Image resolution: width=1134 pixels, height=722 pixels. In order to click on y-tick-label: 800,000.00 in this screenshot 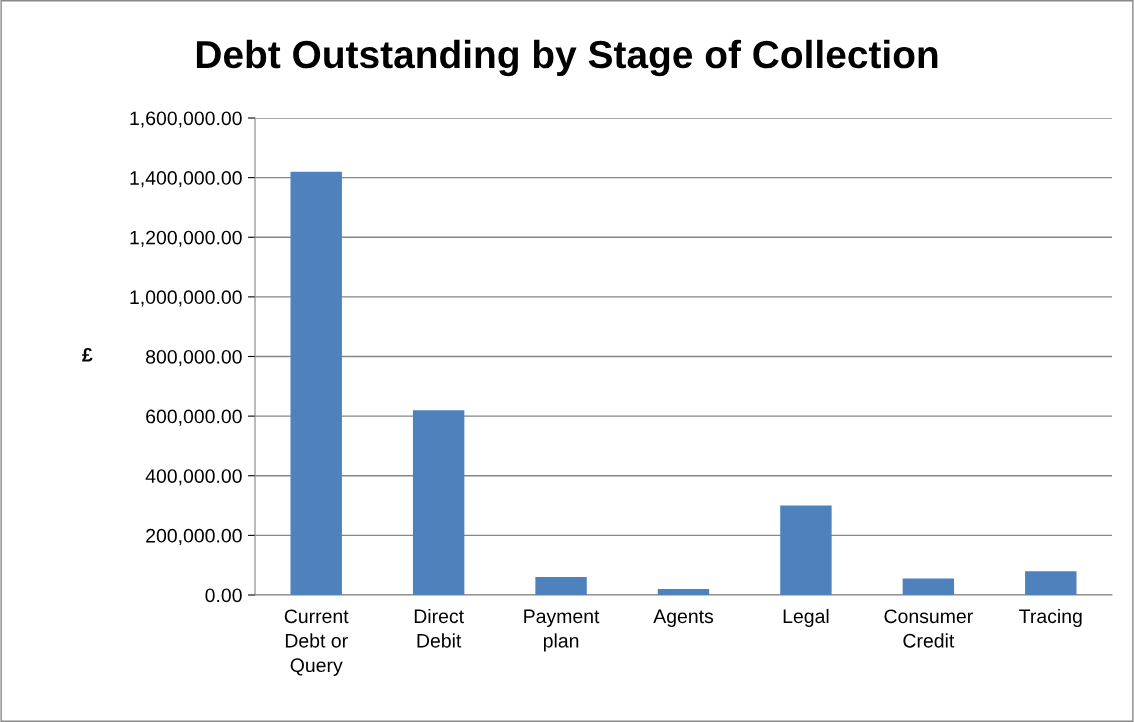, I will do `click(194, 358)`.